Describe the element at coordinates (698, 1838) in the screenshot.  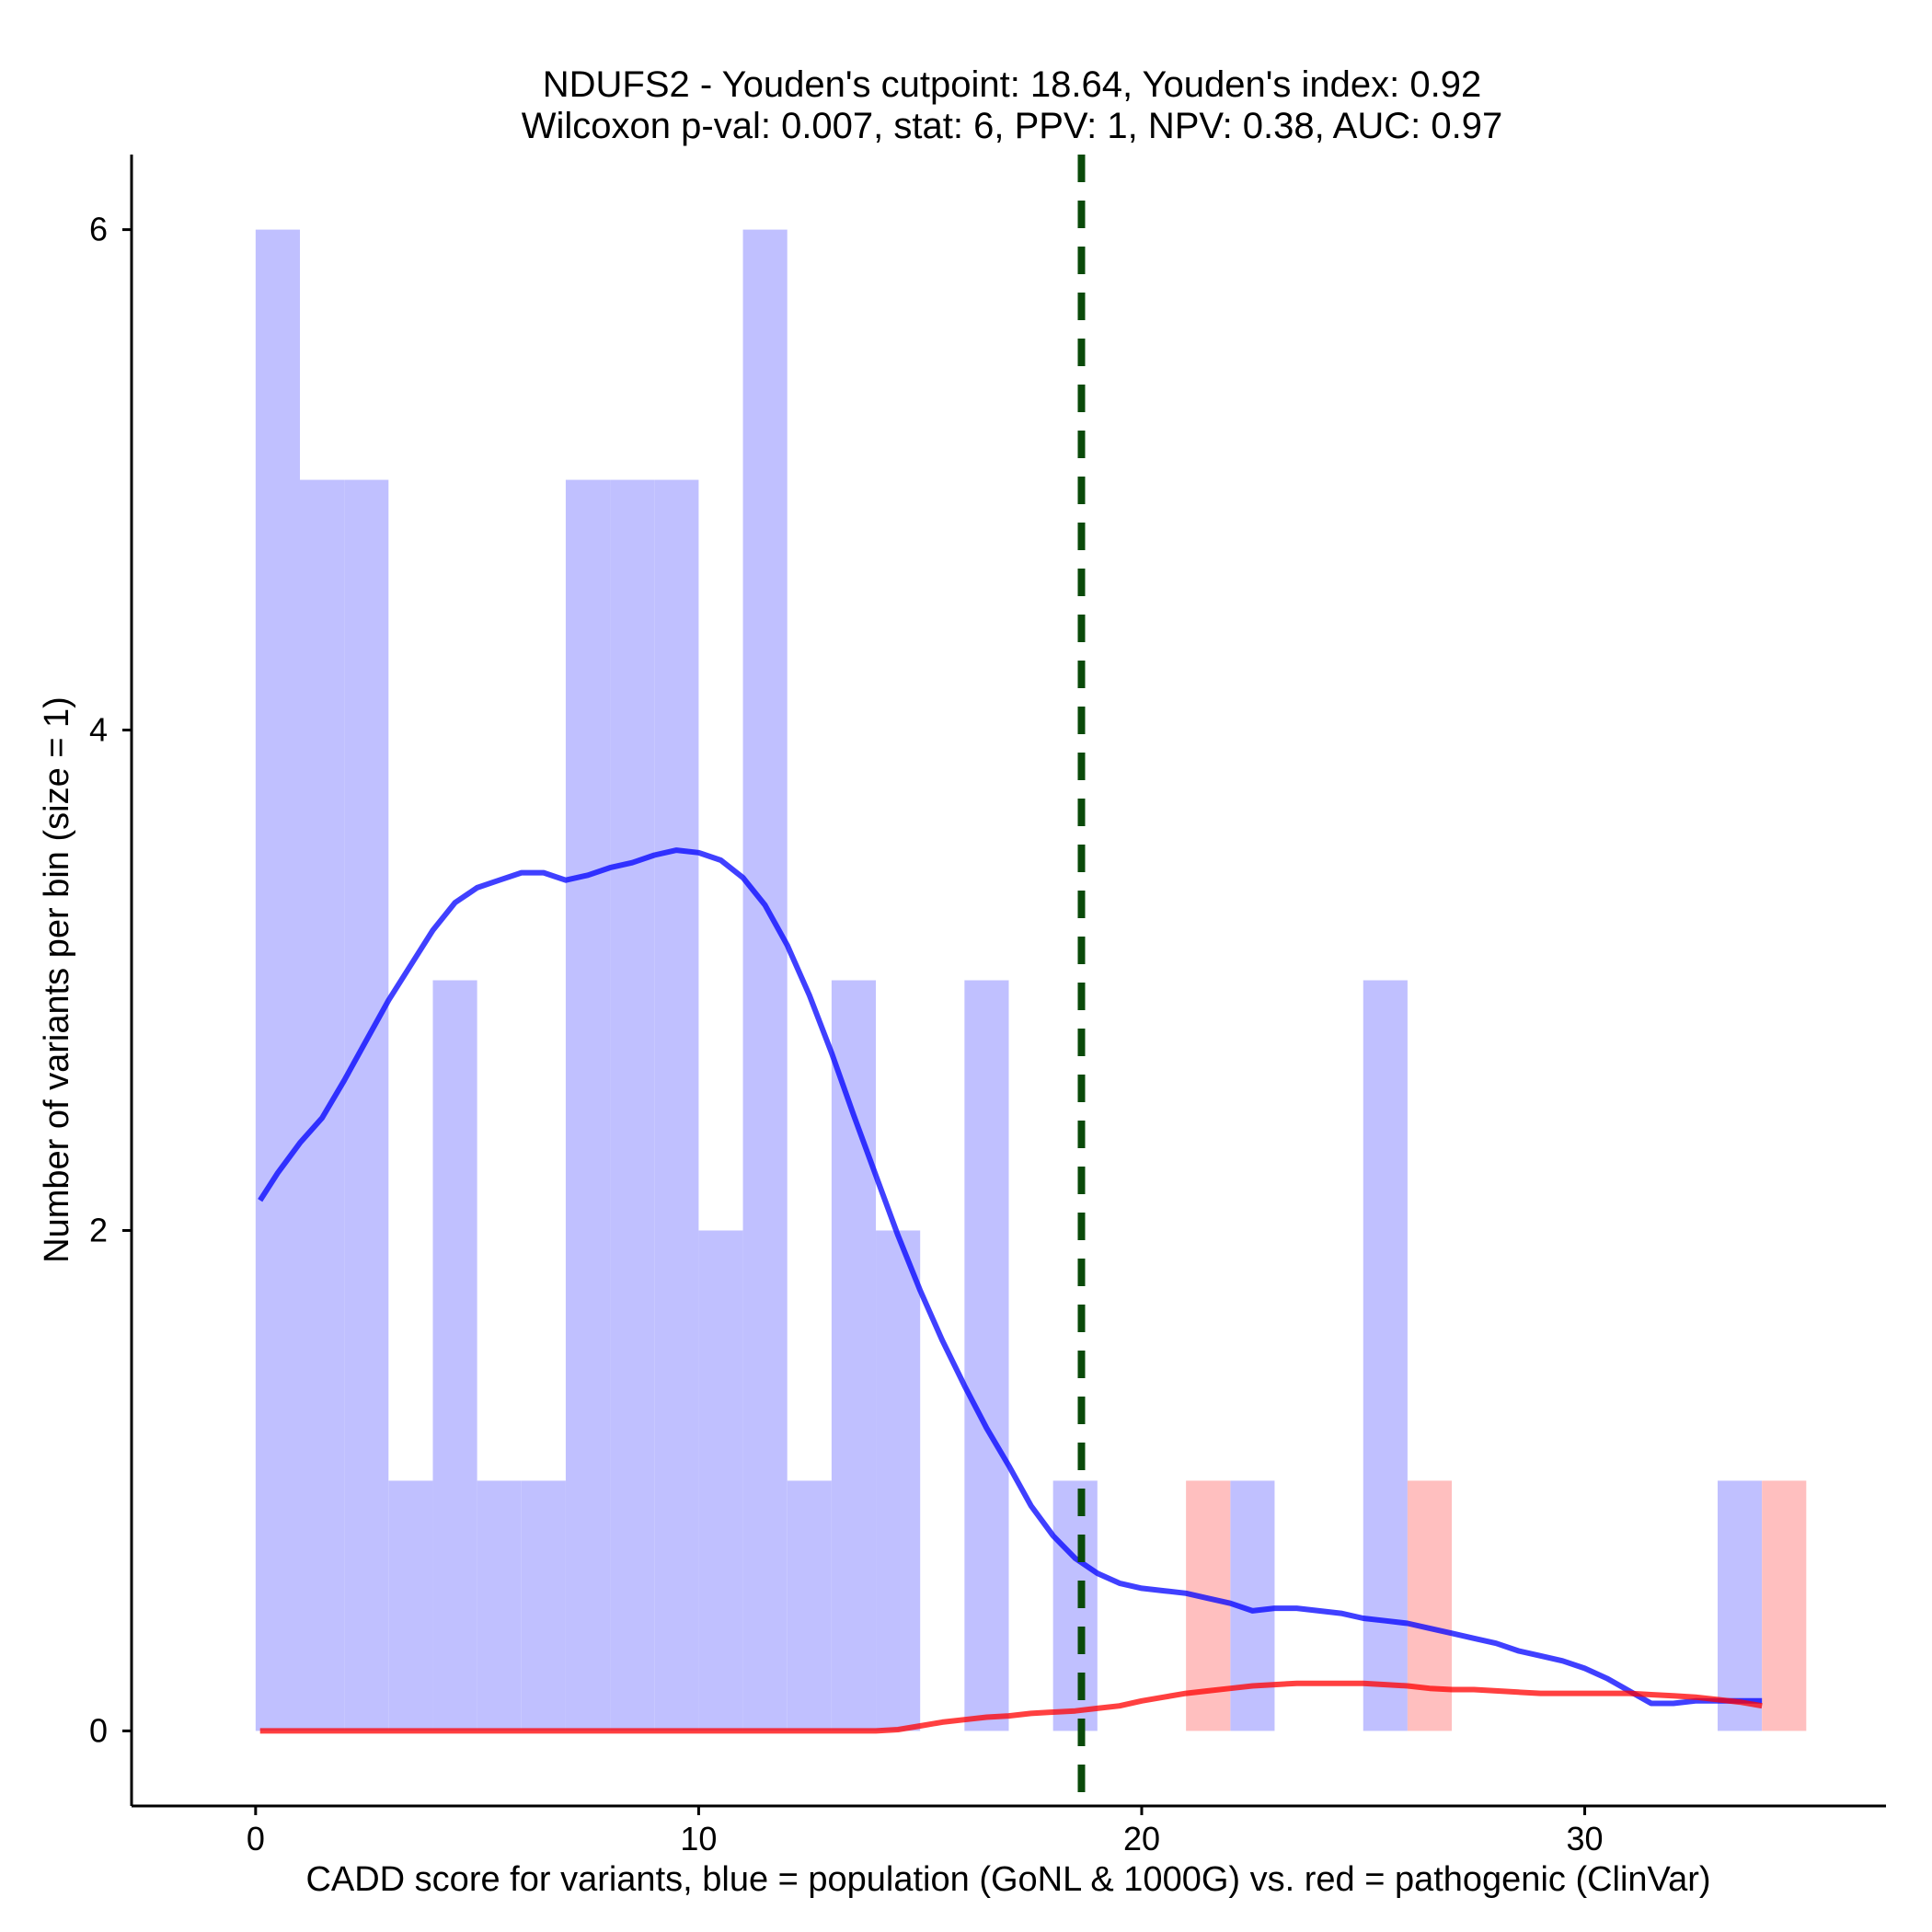
I see `x-tick-label: 10` at that location.